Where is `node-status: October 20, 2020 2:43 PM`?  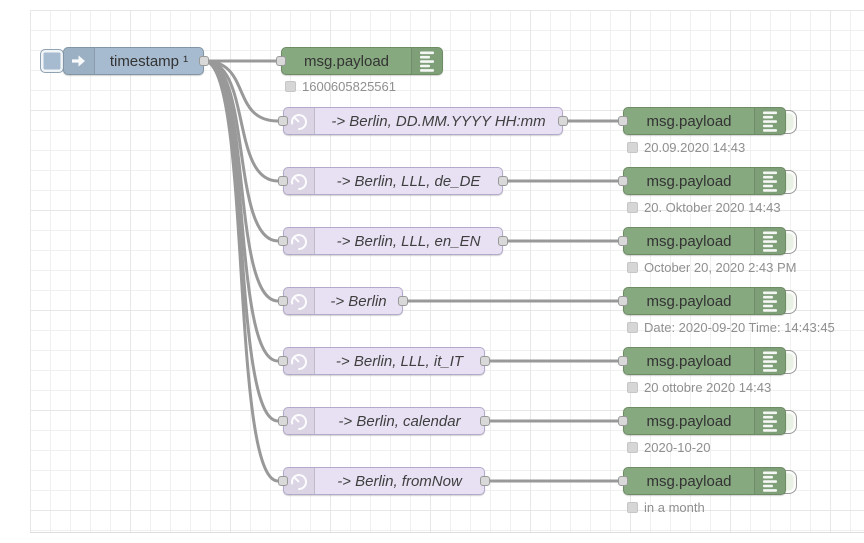
node-status: October 20, 2020 2:43 PM is located at coordinates (712, 267).